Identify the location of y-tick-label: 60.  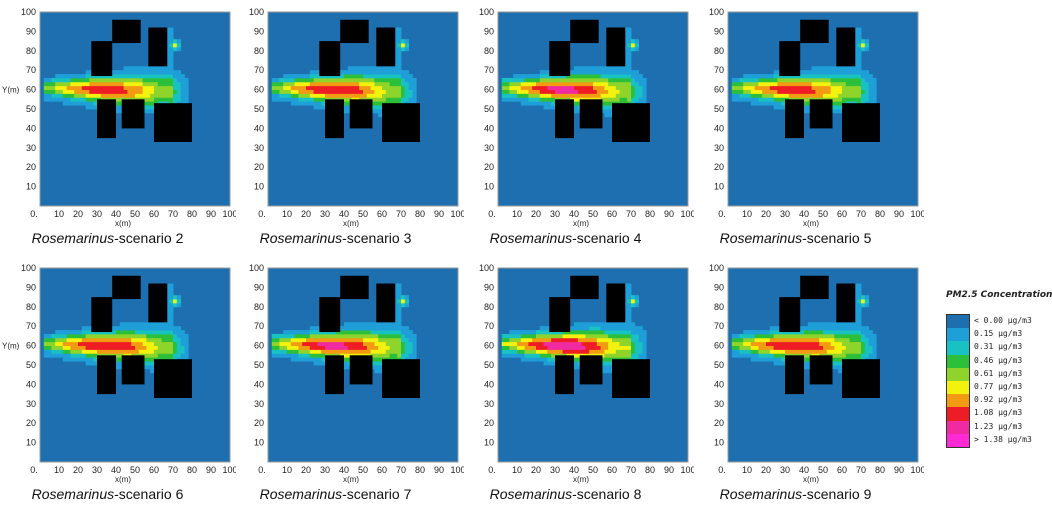
(489, 90).